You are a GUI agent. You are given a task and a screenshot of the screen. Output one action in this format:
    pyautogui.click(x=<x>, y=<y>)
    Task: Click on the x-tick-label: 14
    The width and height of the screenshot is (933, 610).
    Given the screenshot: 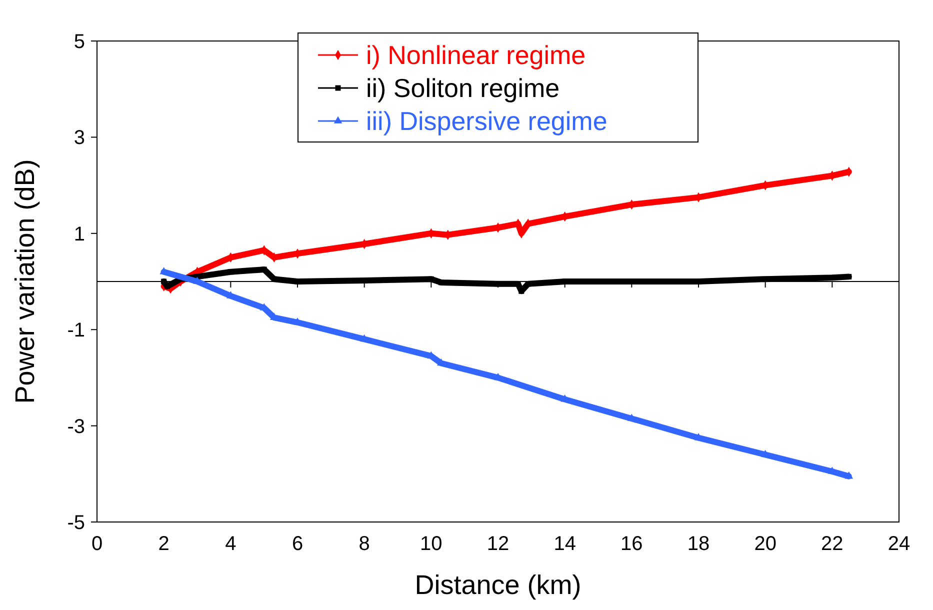 What is the action you would take?
    pyautogui.click(x=565, y=544)
    